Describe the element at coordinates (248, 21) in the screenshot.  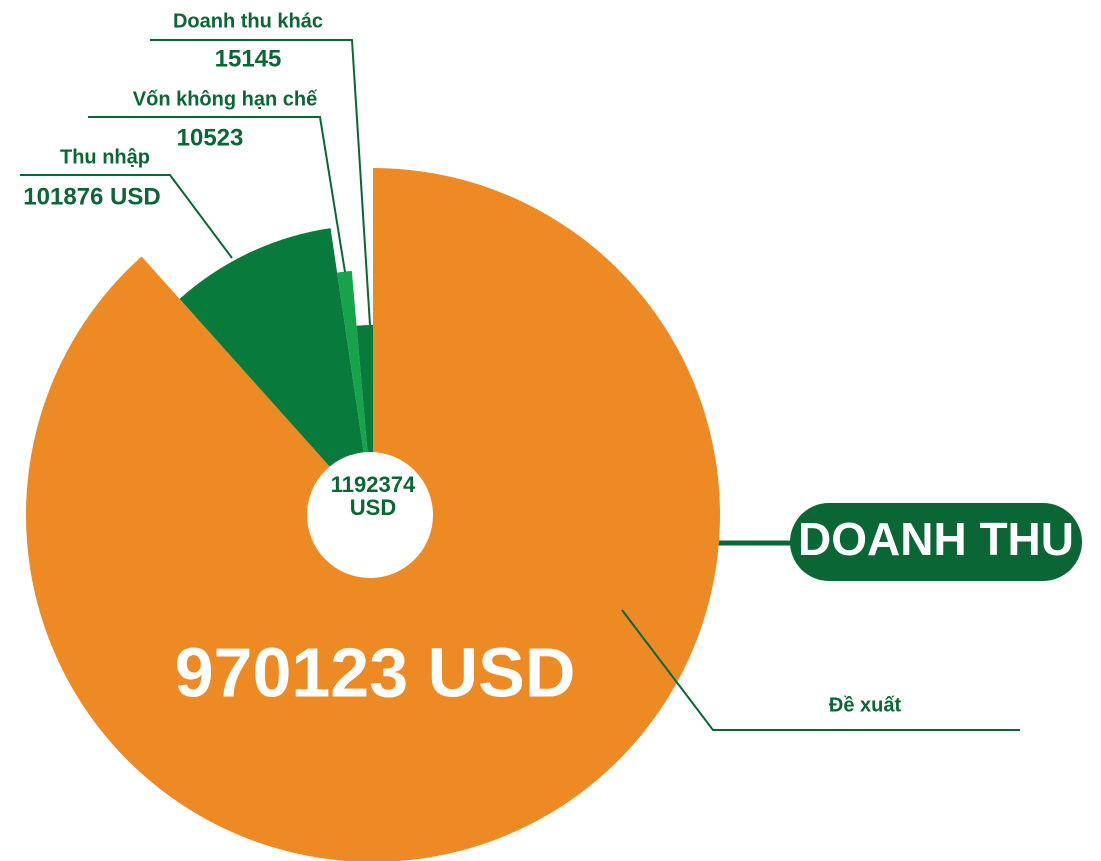
I see `category-label: Doanh thu khác` at that location.